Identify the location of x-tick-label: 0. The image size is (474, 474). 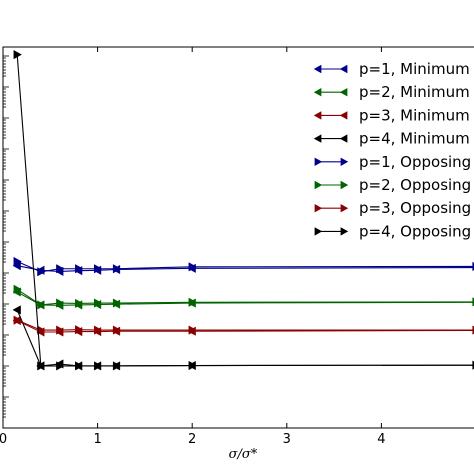
(3, 439).